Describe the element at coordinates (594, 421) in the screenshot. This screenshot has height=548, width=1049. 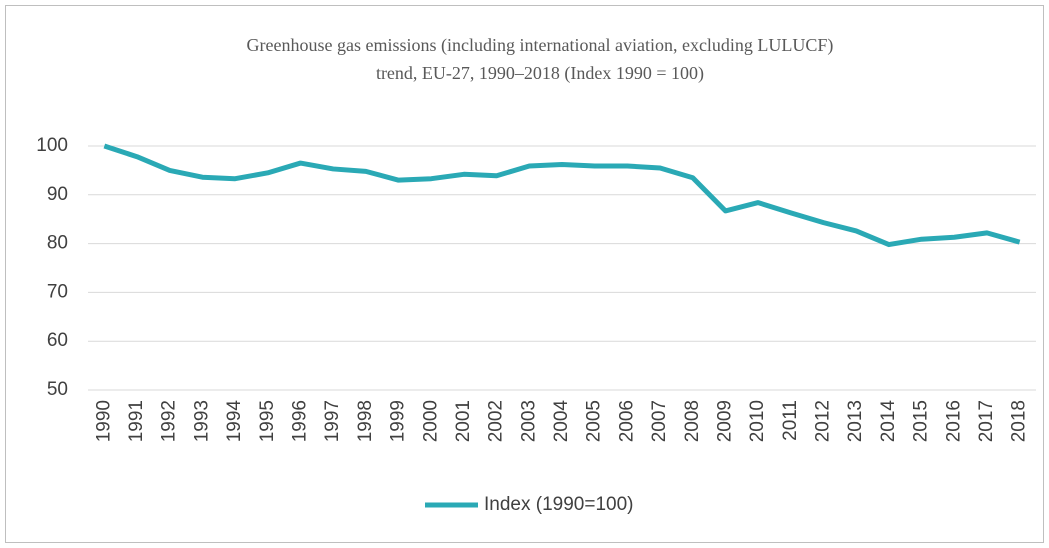
I see `x-tick-label: 2005` at that location.